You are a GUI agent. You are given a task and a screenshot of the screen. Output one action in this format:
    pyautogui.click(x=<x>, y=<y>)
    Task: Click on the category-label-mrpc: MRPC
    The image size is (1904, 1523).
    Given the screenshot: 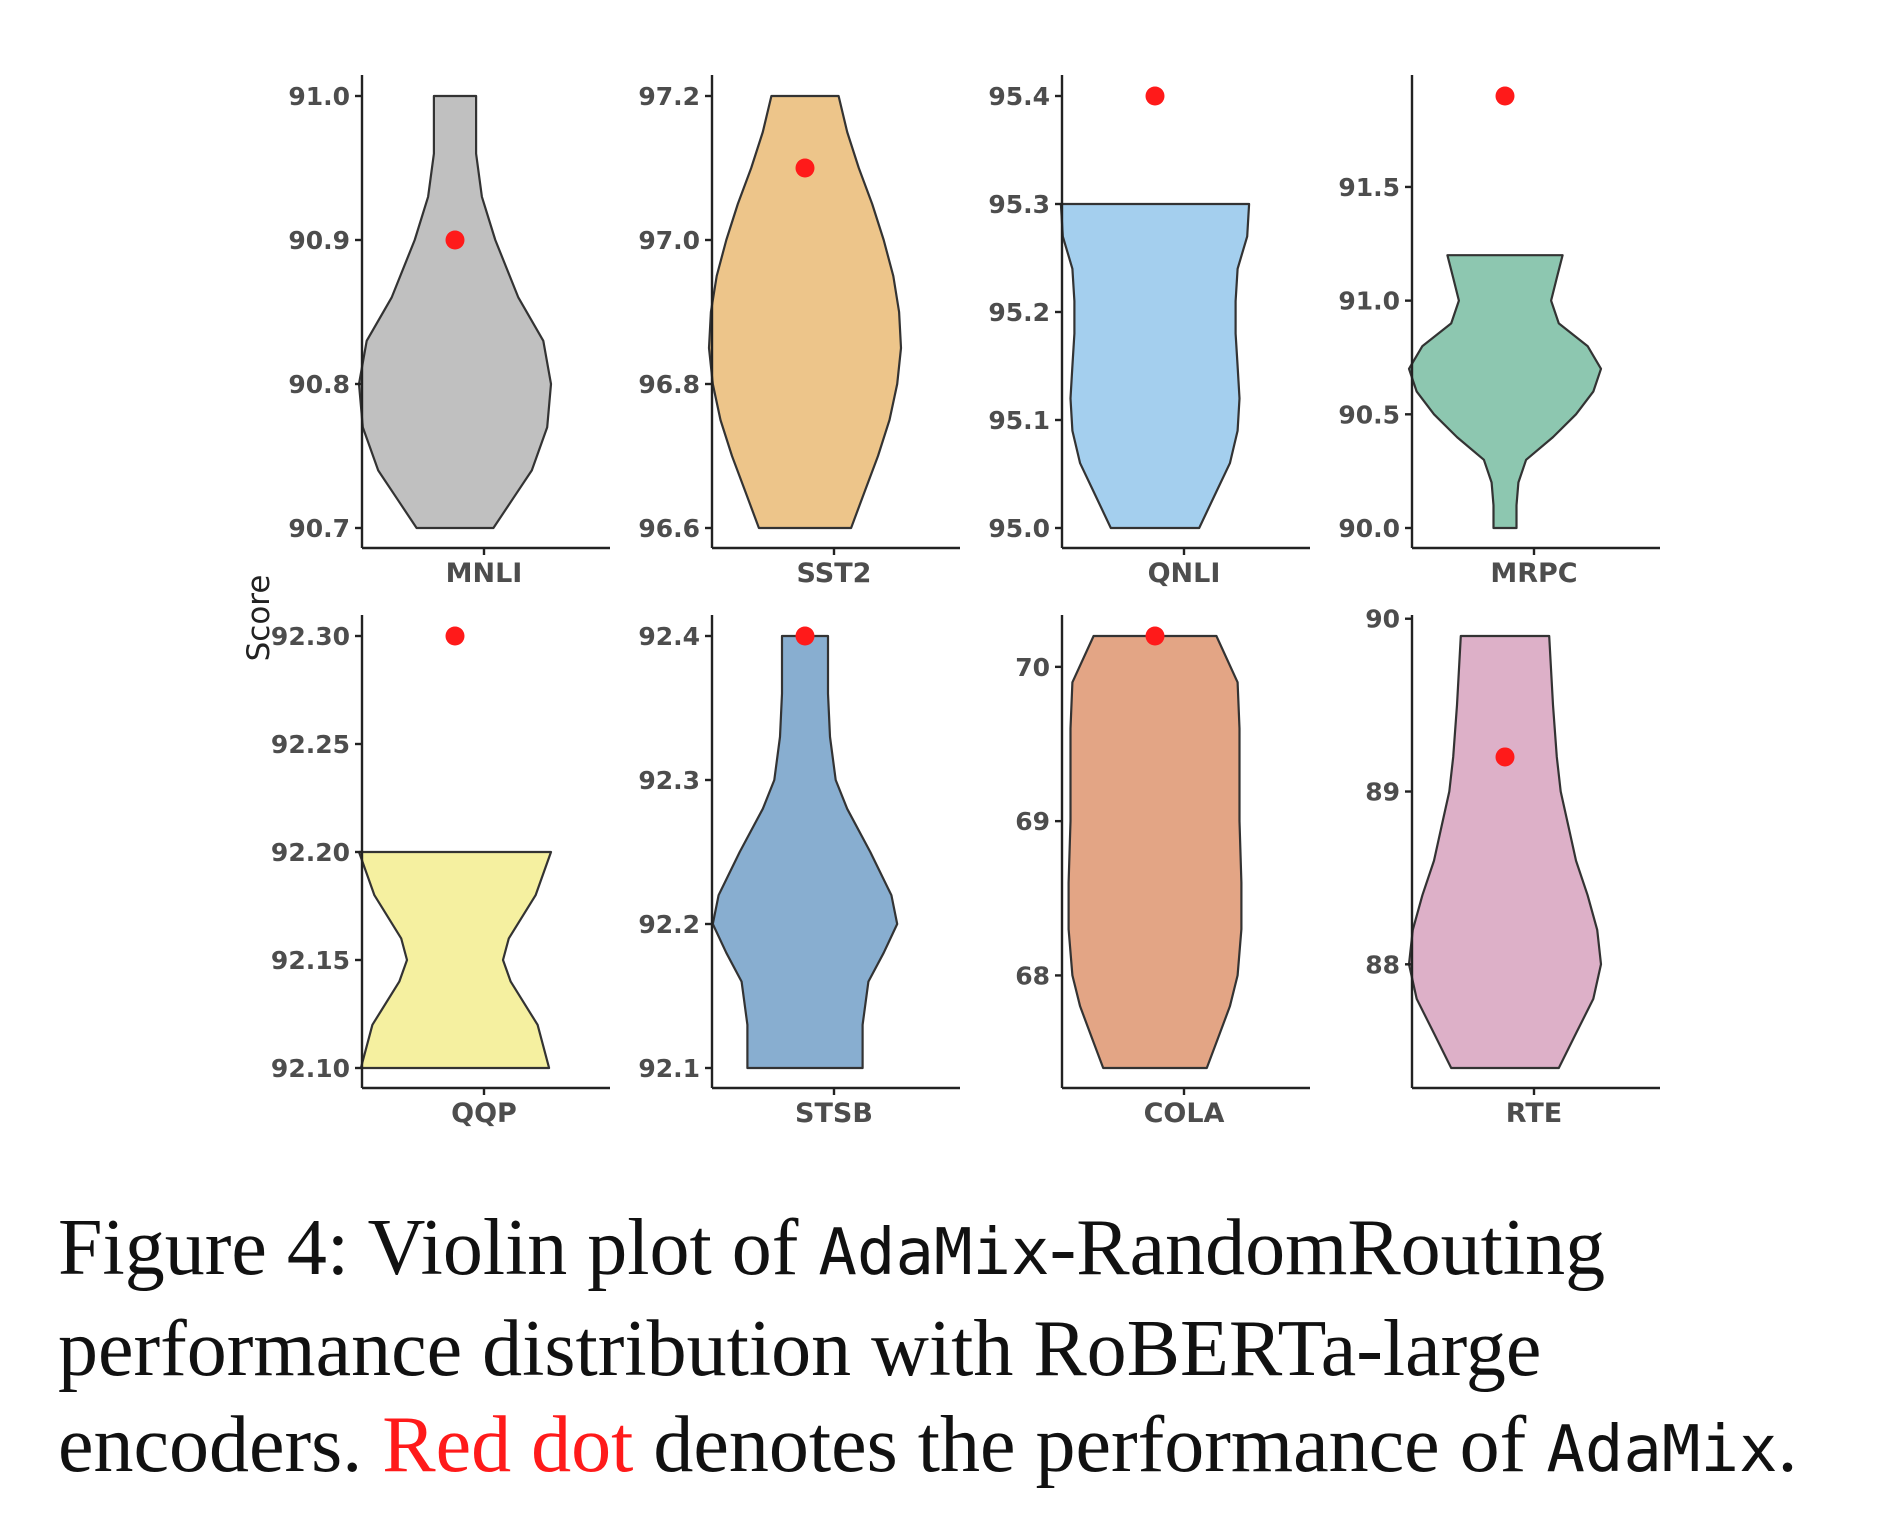 What is the action you would take?
    pyautogui.click(x=1533, y=573)
    